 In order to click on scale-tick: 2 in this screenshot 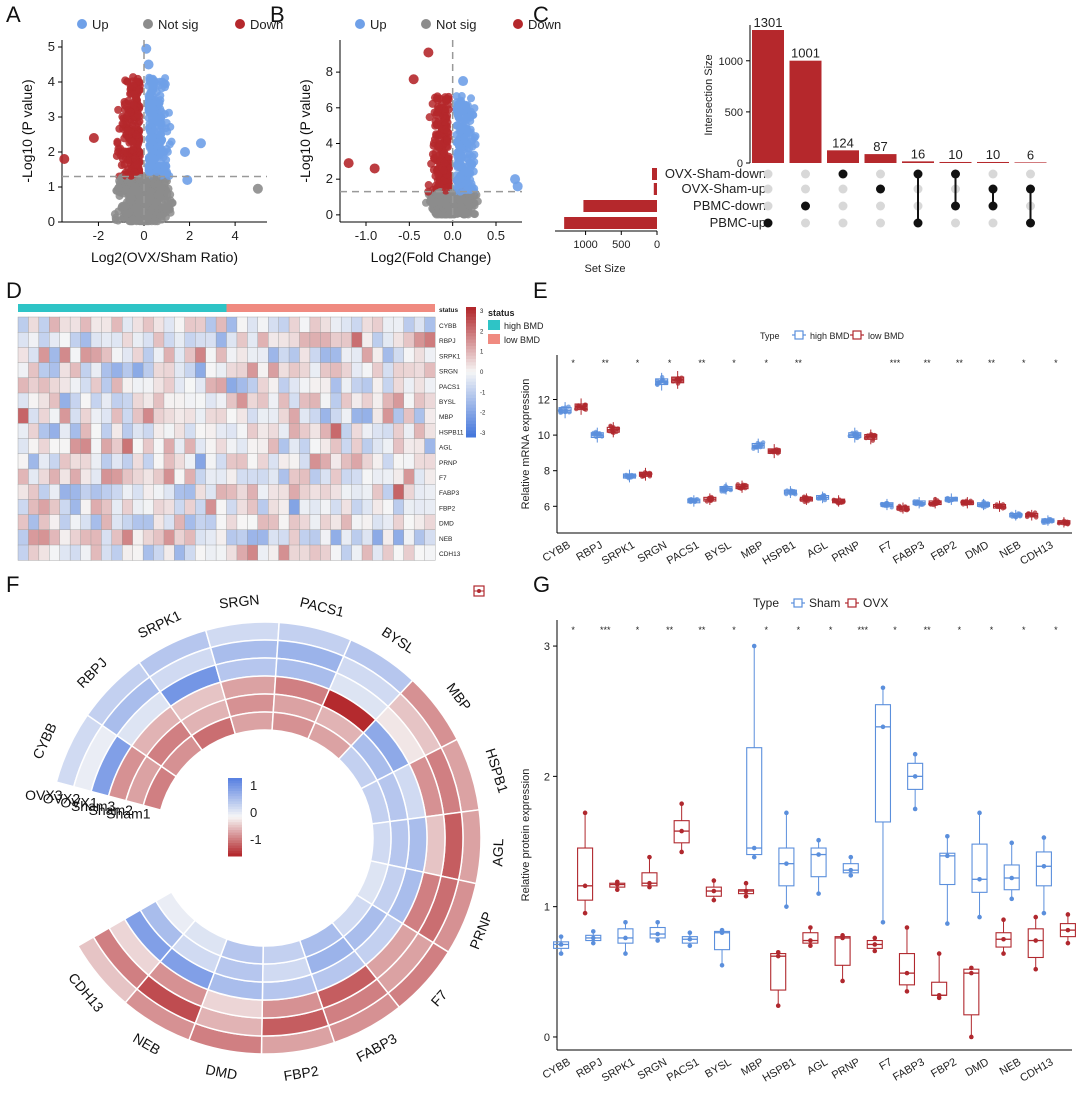, I will do `click(482, 332)`.